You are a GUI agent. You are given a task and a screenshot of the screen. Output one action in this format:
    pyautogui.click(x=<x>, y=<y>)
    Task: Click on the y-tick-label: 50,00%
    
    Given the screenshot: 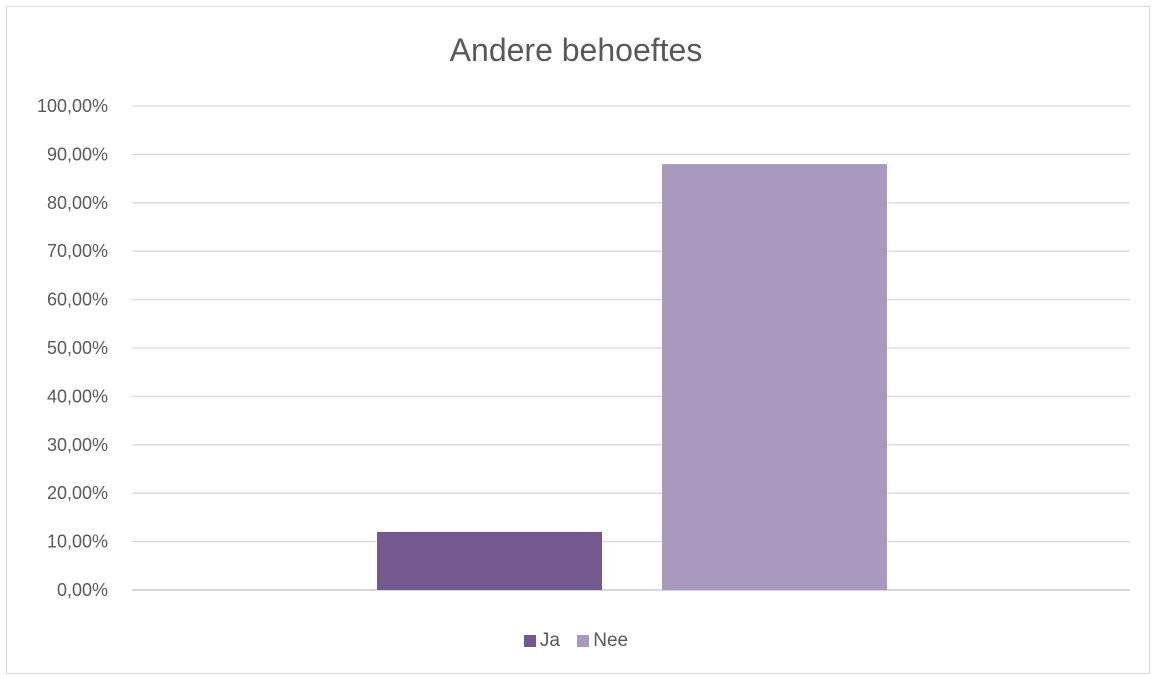 What is the action you would take?
    pyautogui.click(x=77, y=348)
    